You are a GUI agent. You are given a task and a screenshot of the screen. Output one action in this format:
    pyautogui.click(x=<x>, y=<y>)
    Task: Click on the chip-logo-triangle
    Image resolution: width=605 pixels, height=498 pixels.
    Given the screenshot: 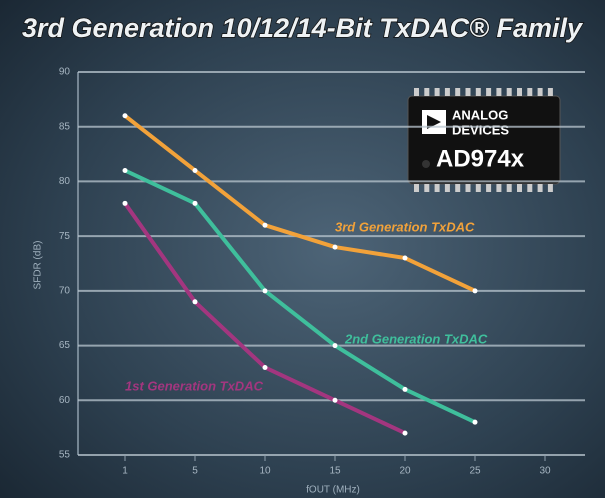 What is the action you would take?
    pyautogui.click(x=434, y=122)
    